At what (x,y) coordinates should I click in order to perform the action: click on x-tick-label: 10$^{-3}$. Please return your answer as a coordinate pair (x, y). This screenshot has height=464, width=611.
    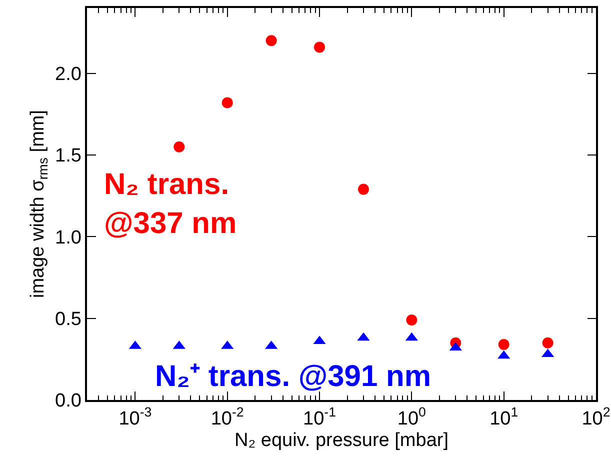
    Looking at the image, I should click on (135, 417).